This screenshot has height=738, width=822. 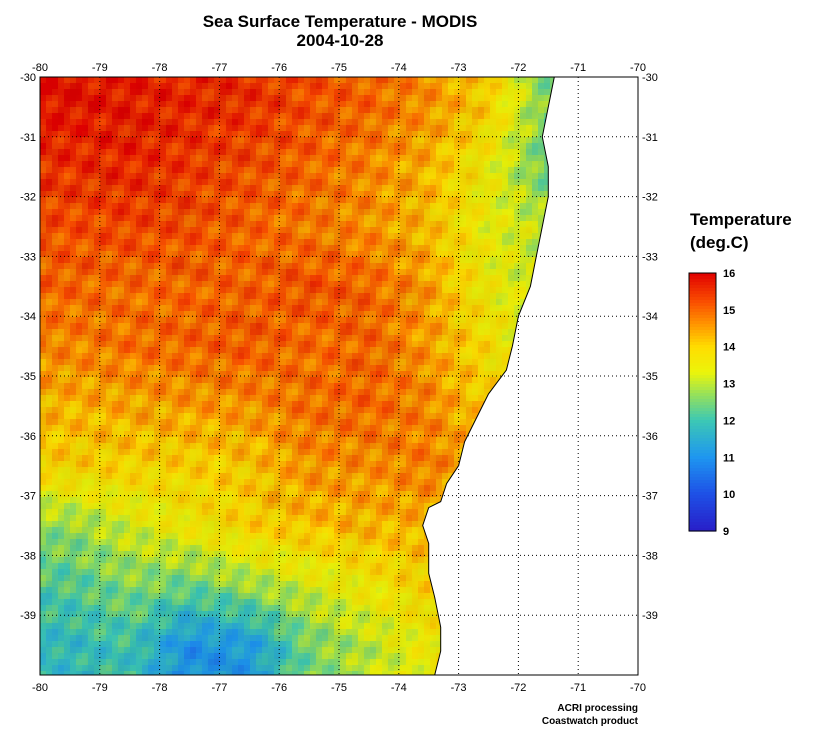 I want to click on map-date: 2004-10-28, so click(x=340, y=40).